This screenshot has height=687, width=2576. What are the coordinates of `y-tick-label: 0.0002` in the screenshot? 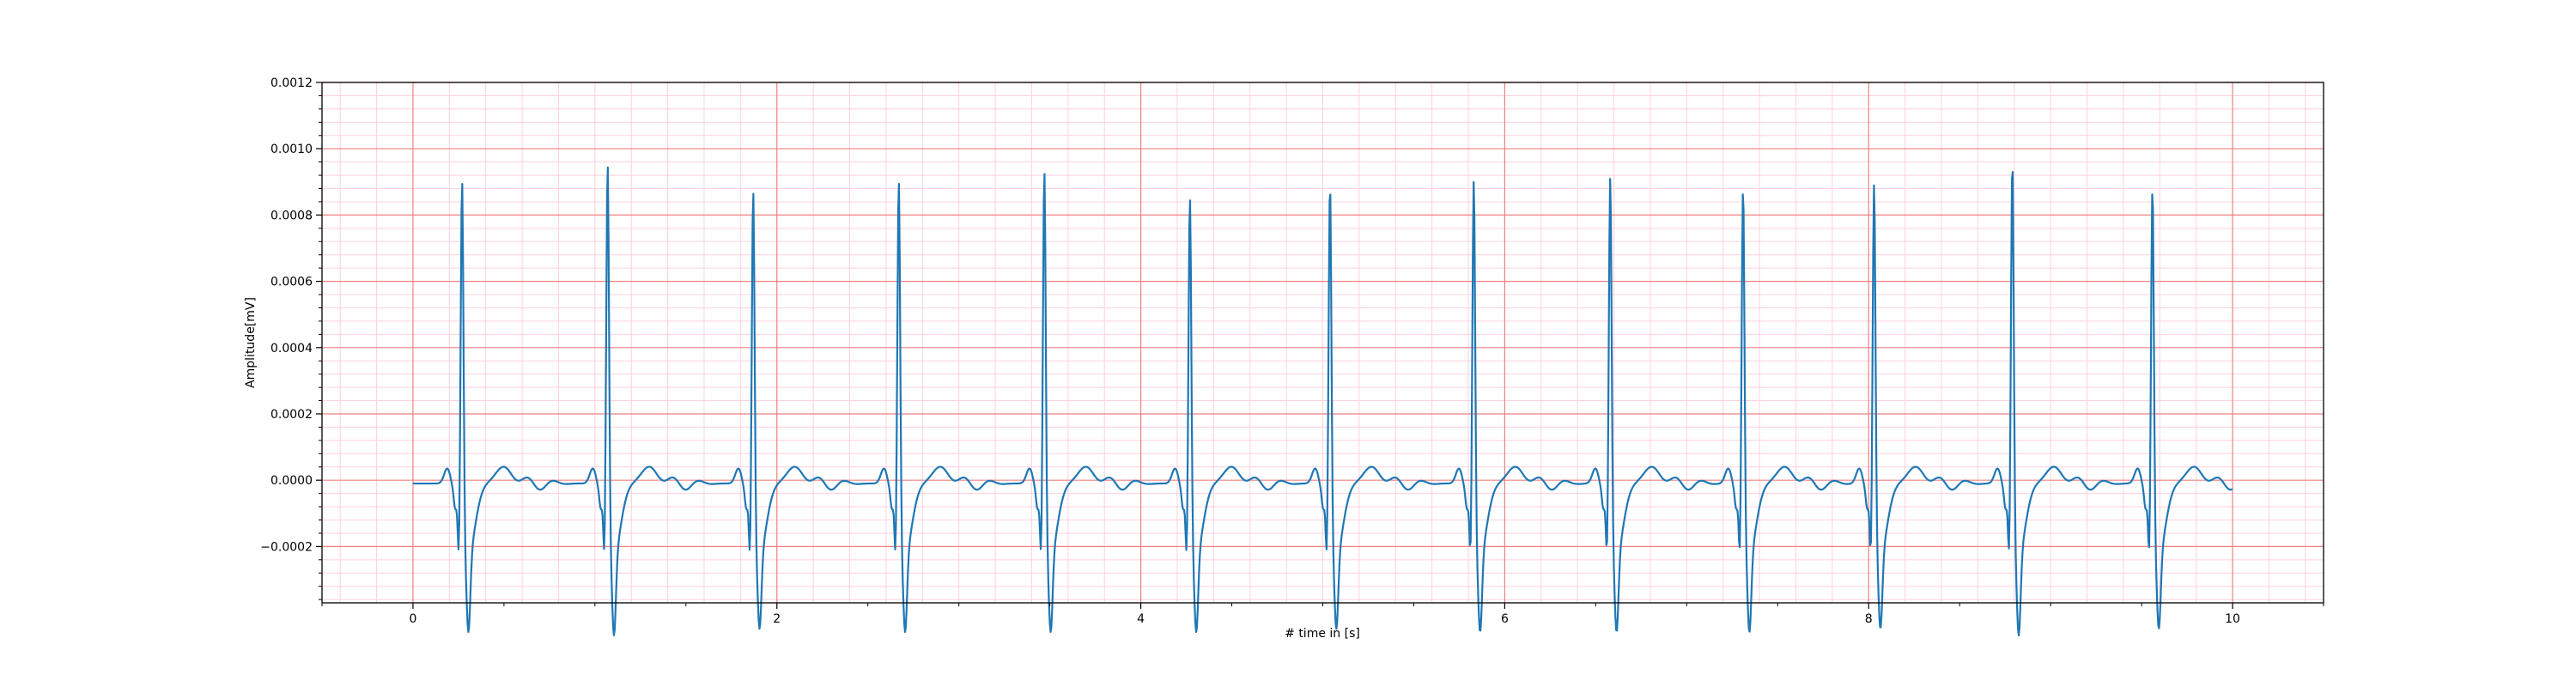 It's located at (291, 415).